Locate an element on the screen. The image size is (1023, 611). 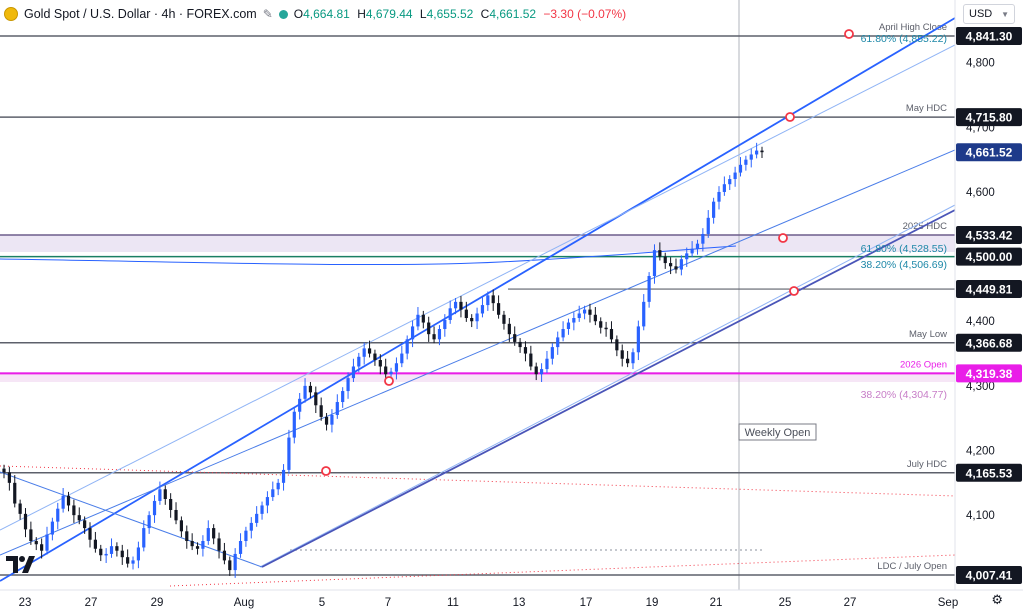
time-scale: 23 27 29 Aug 5 7 11 13 17 19 21 25 27 Sep is located at coordinates (511, 599).